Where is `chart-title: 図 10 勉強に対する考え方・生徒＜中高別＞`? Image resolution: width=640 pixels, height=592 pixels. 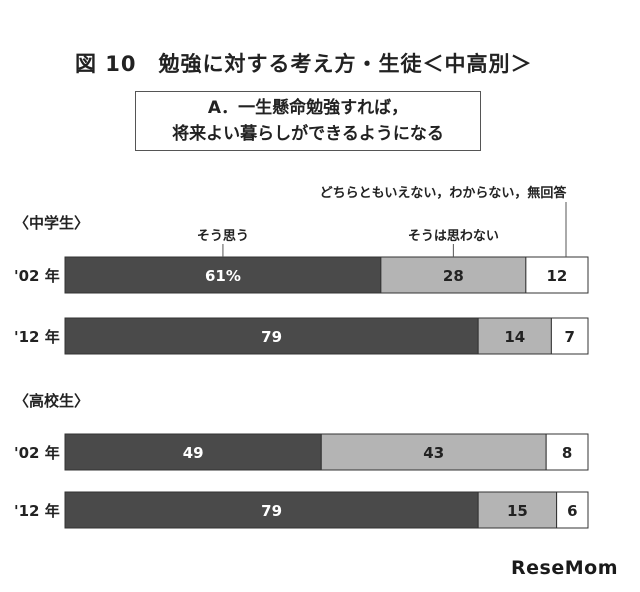 chart-title: 図 10 勉強に対する考え方・生徒＜中高別＞ is located at coordinates (304, 64).